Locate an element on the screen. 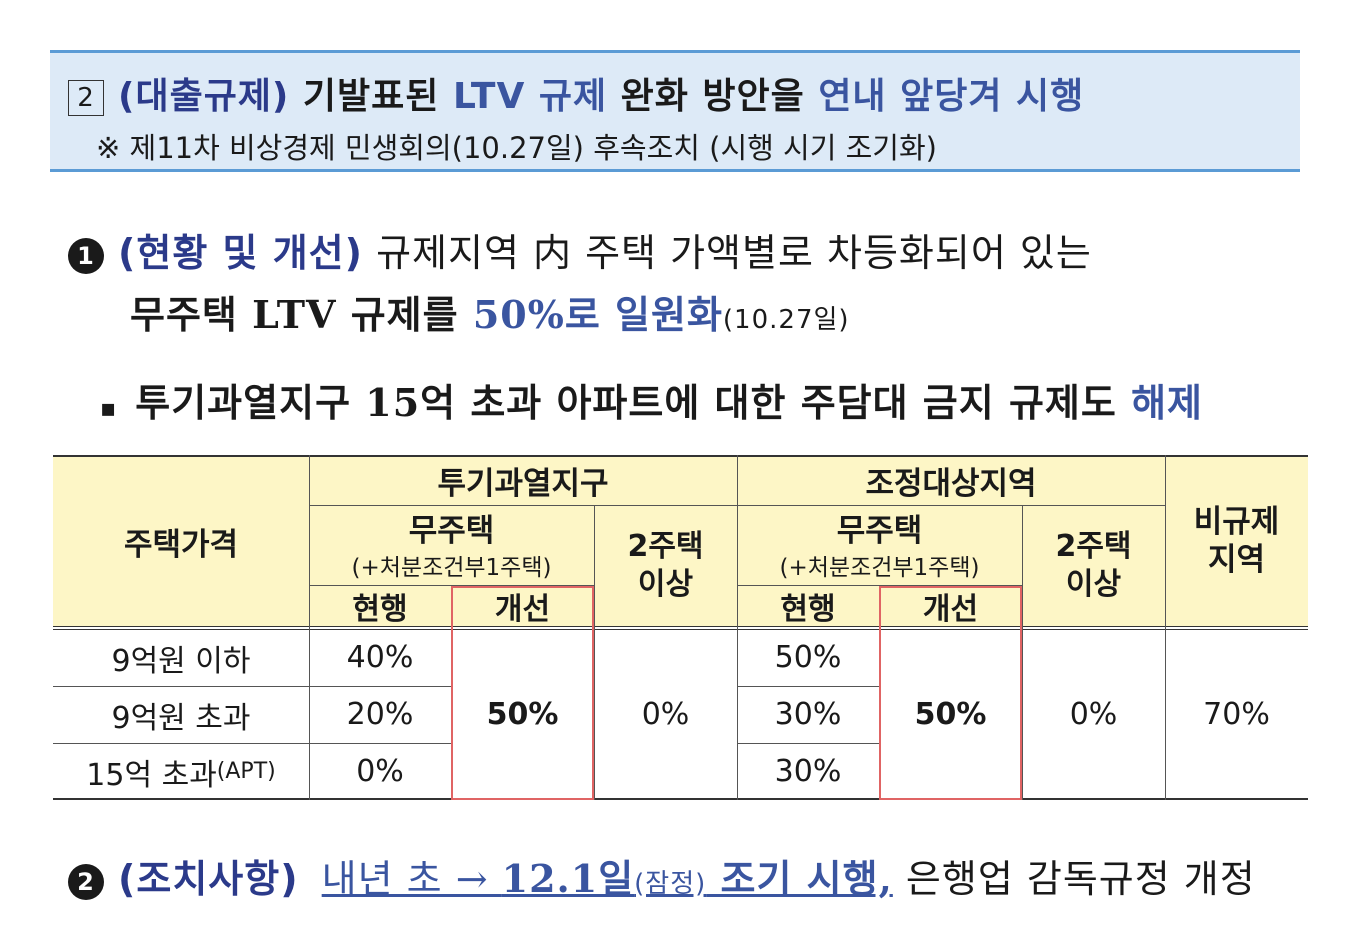 This screenshot has height=940, width=1350. sub-bullet: ▪ 투기과열지구 15억 초과 아파트에 대한 주담대 금지 규제도 해제 is located at coordinates (651, 402).